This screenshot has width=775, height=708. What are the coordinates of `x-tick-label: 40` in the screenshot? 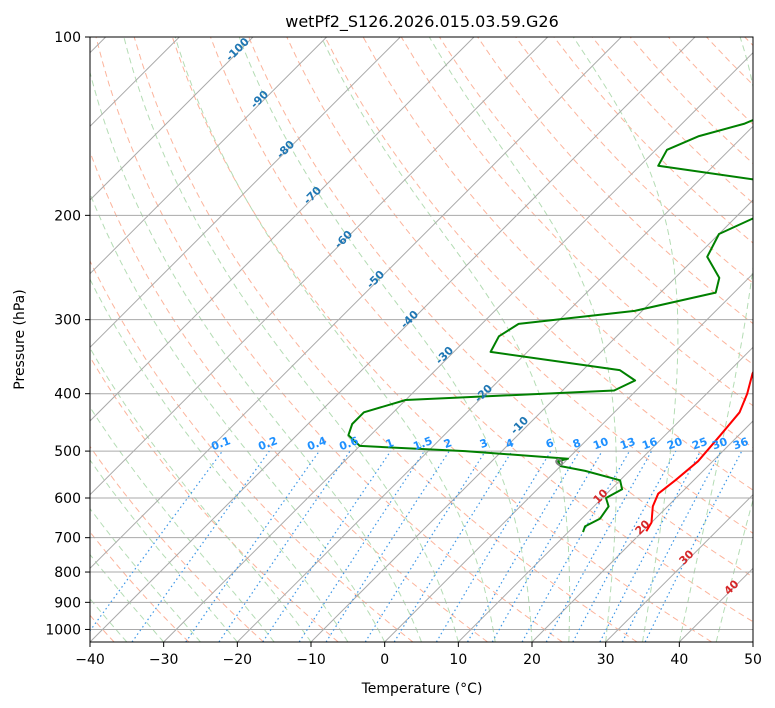 It's located at (679, 660).